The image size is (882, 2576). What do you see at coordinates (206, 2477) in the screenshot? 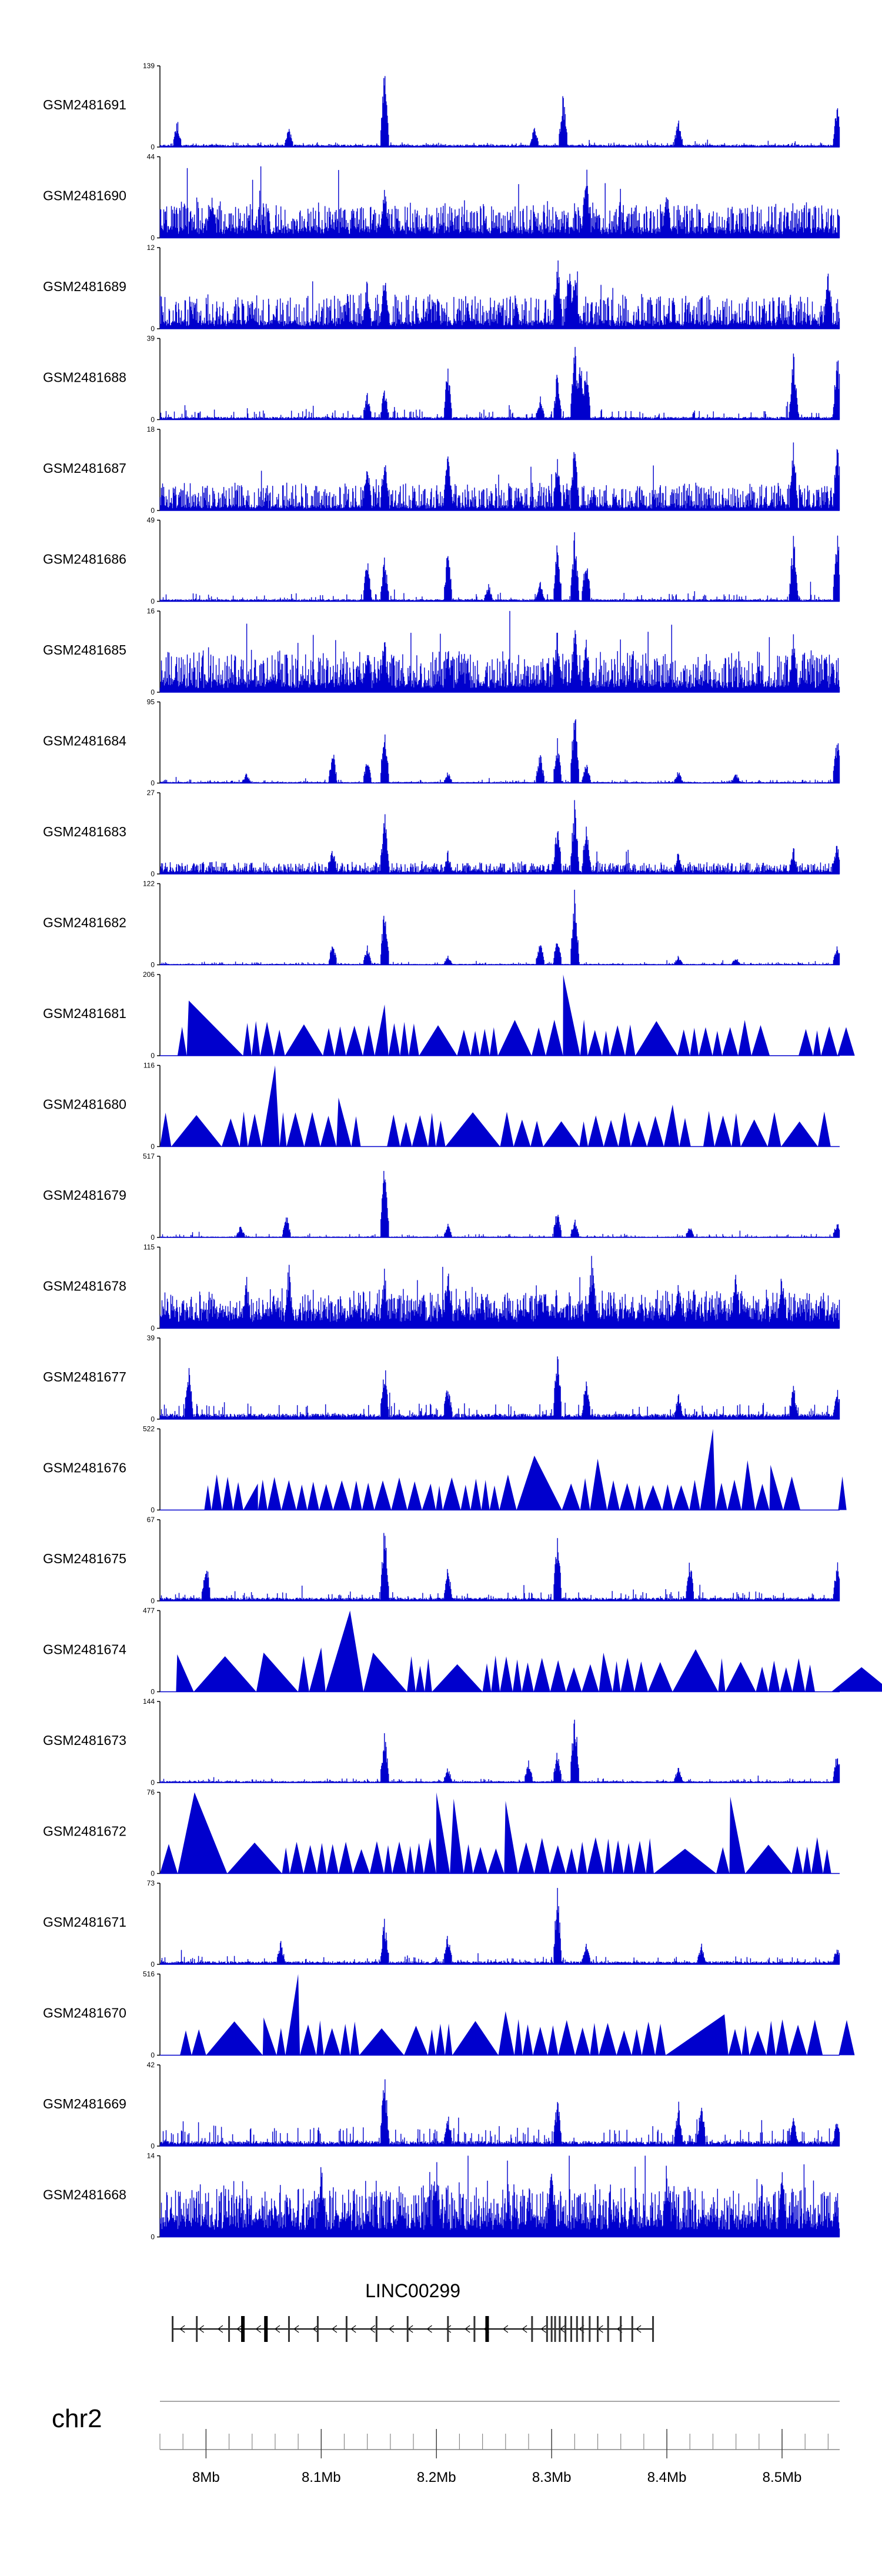
I see `x-axis-tick-label: 8Mb` at bounding box center [206, 2477].